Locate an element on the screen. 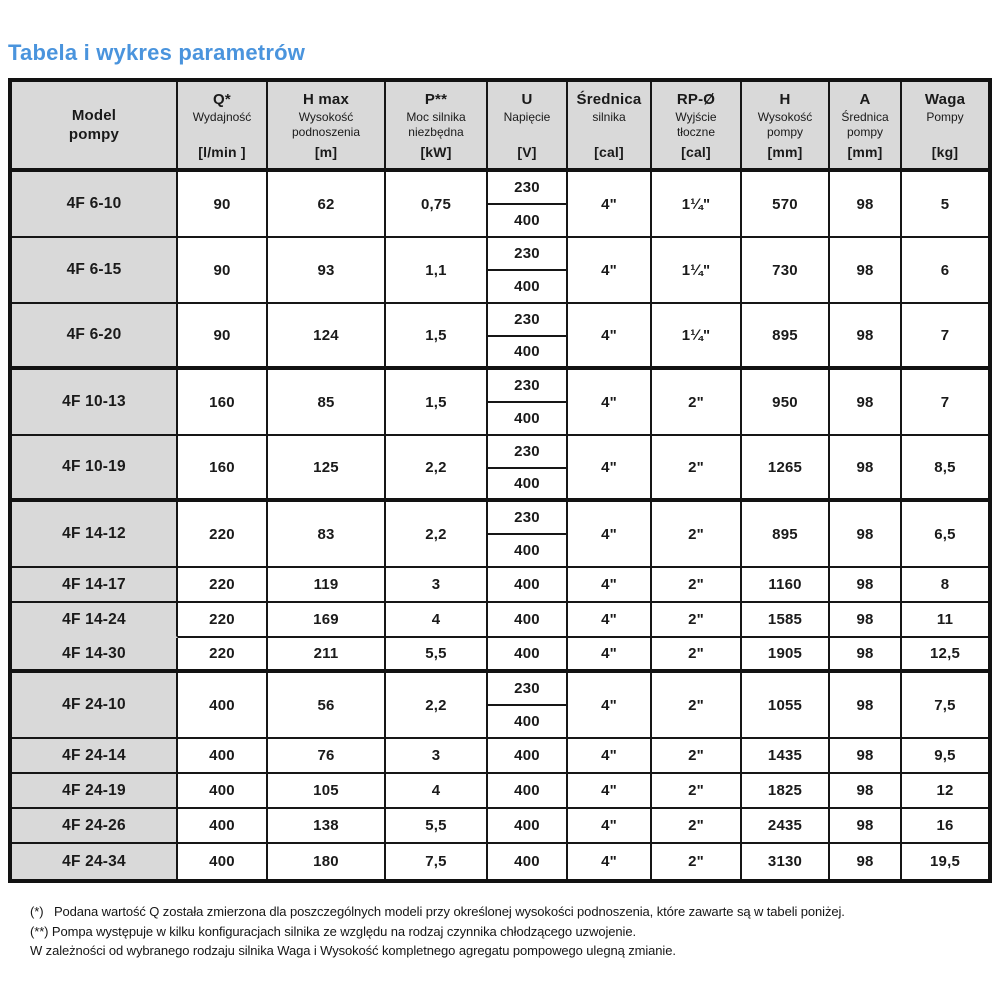  table-row: 4F 10-19 160 125 2,2 230 4" 2" 1265 98 8,5 is located at coordinates (500, 469).